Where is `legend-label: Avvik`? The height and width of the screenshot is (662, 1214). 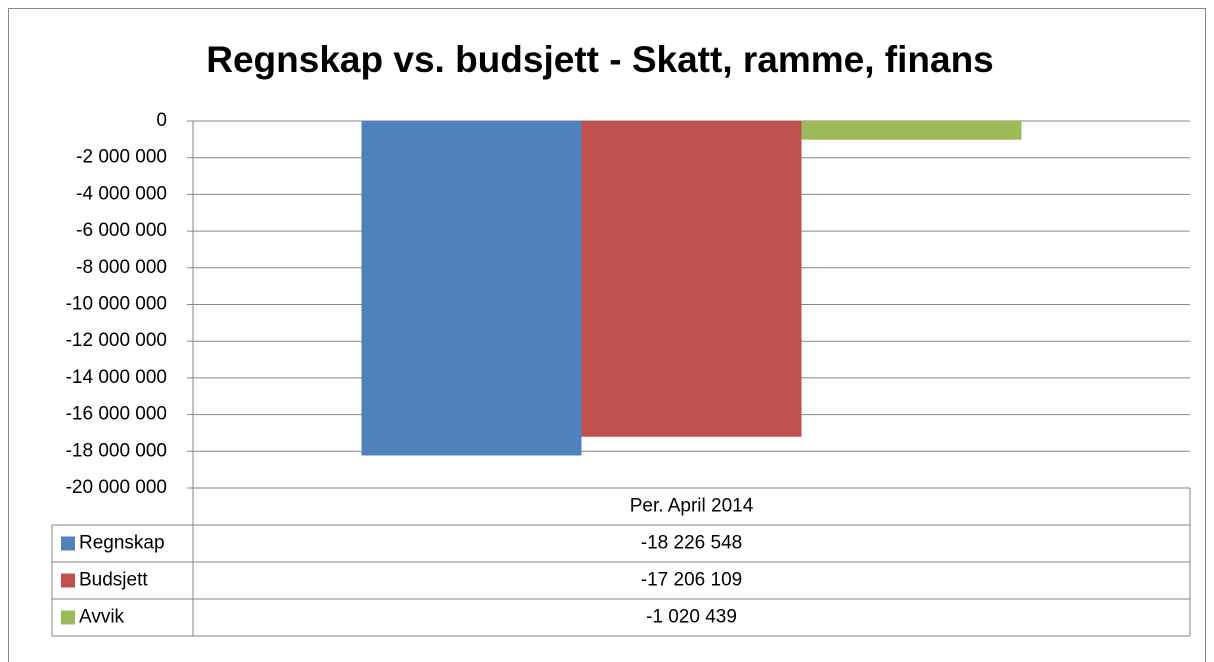 legend-label: Avvik is located at coordinates (102, 617).